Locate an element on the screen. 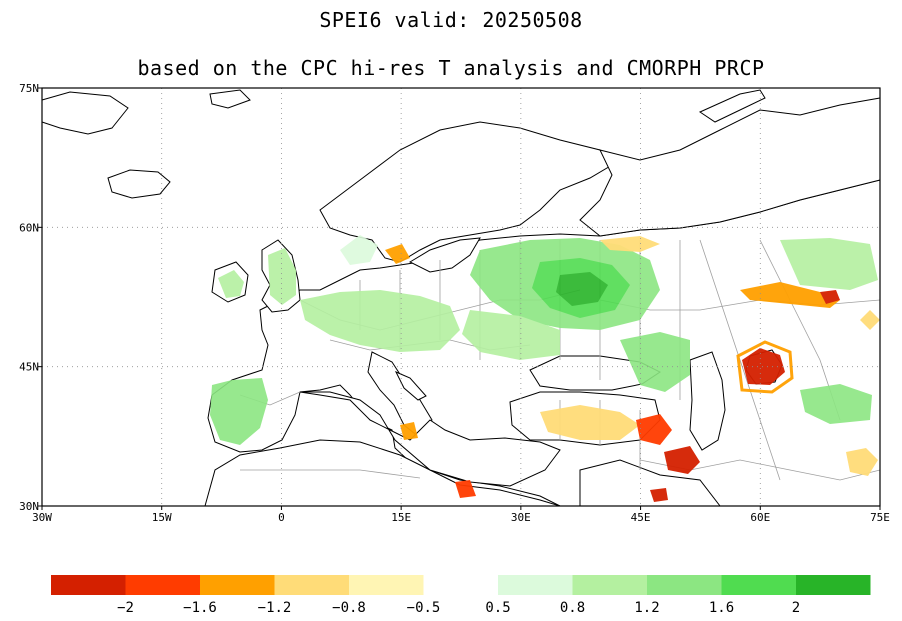 This screenshot has width=902, height=621. color-legend: −2 −1.6 −1.2 −0.8 −0.5 0.5 0.8 1.2 1.6 2 is located at coordinates (461, 595).